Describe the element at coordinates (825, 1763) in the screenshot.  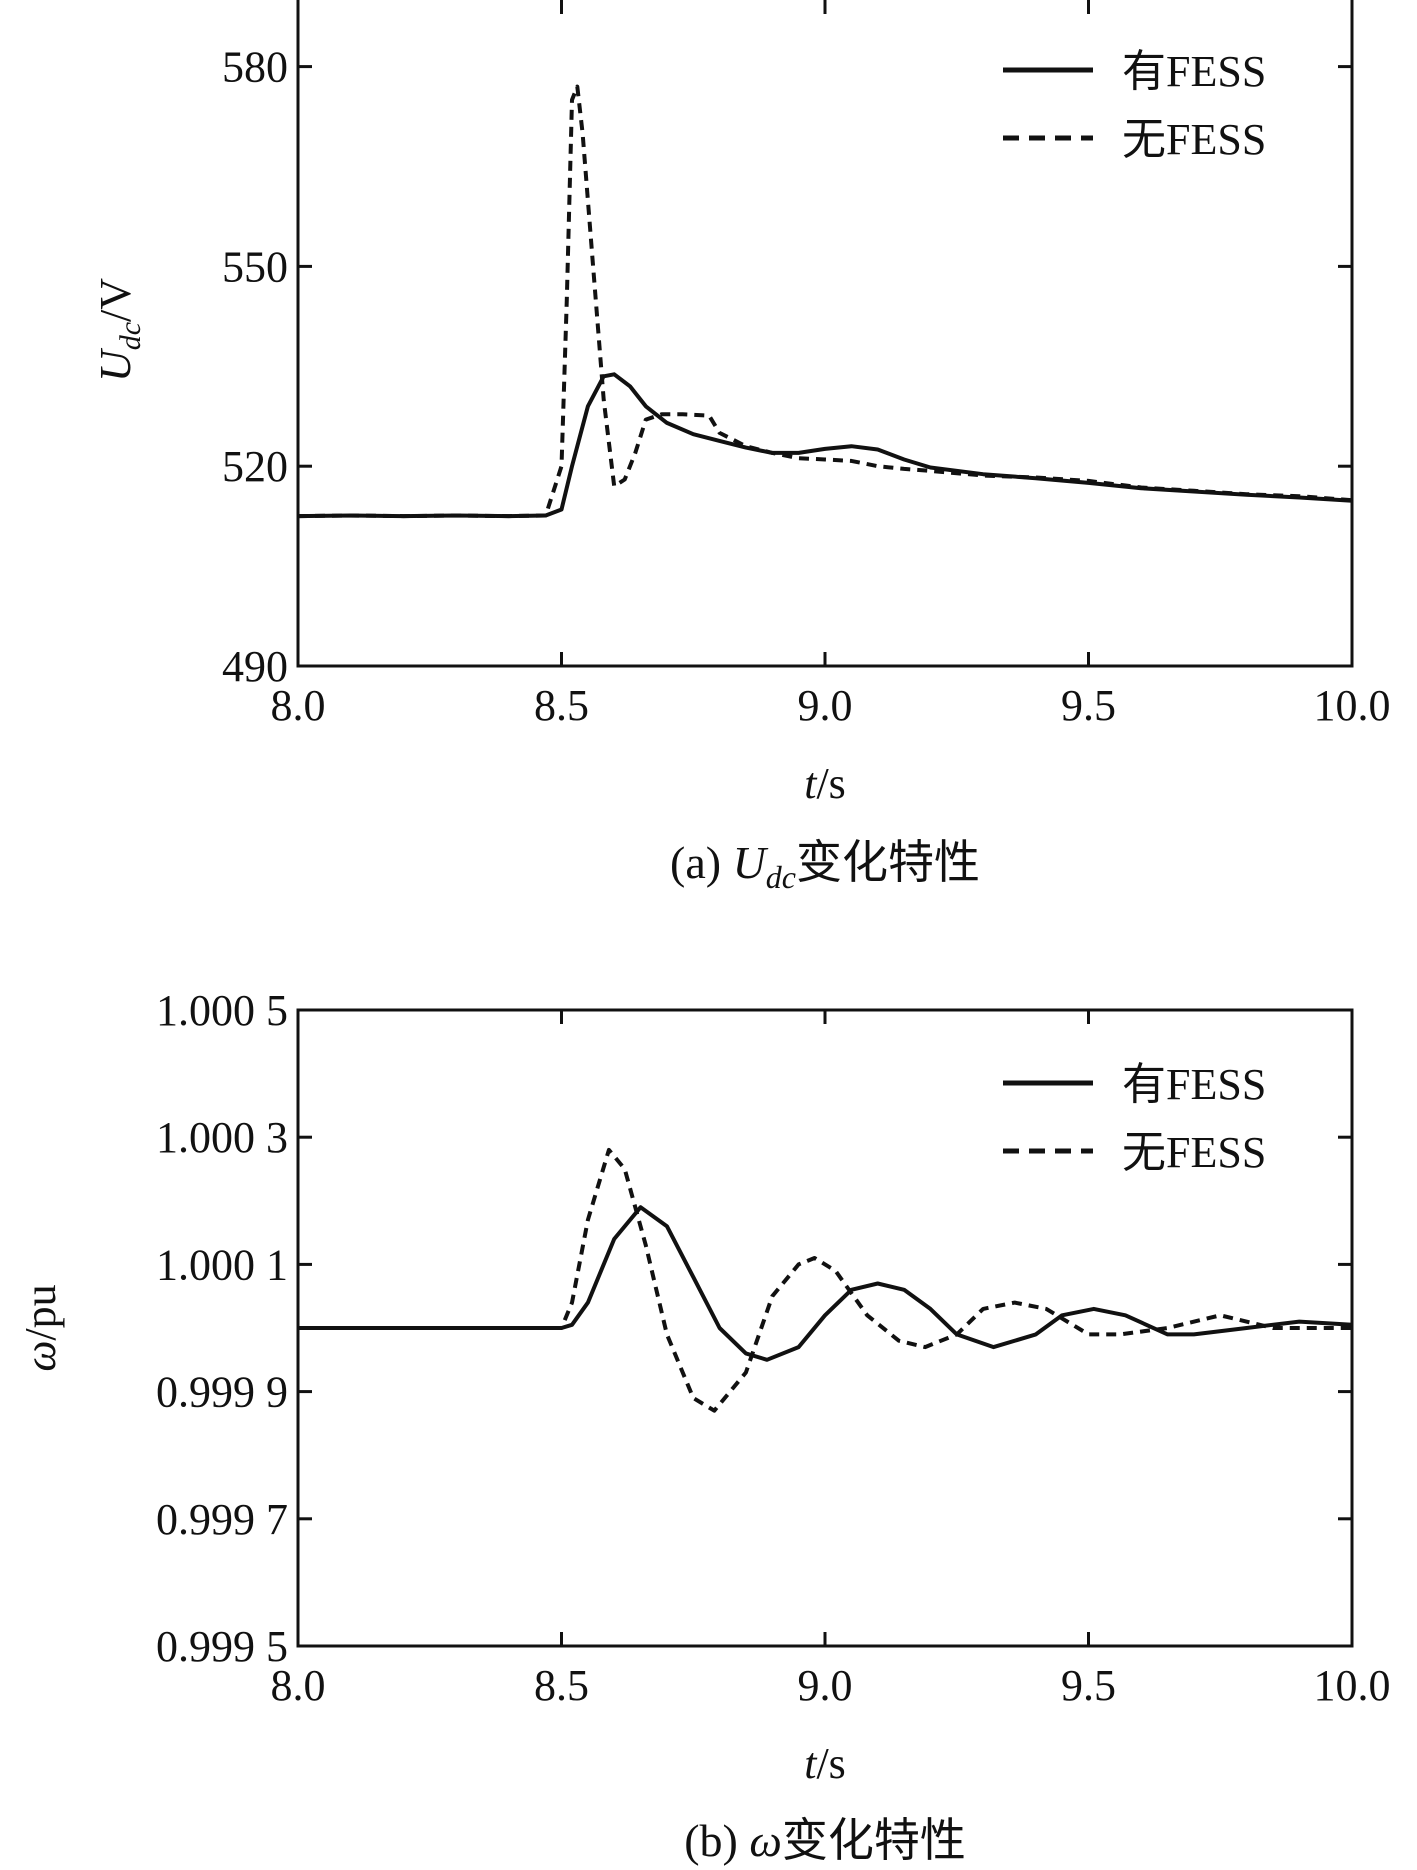
I see `x-axis-title-b: t/s` at that location.